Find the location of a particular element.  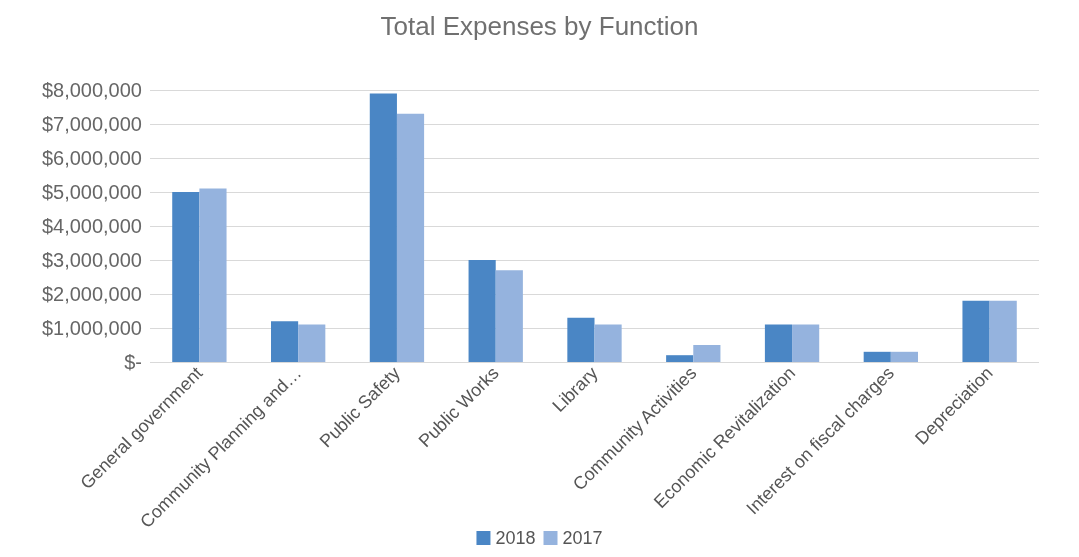

y-tick-label: $4,000,000 is located at coordinates (91, 226).